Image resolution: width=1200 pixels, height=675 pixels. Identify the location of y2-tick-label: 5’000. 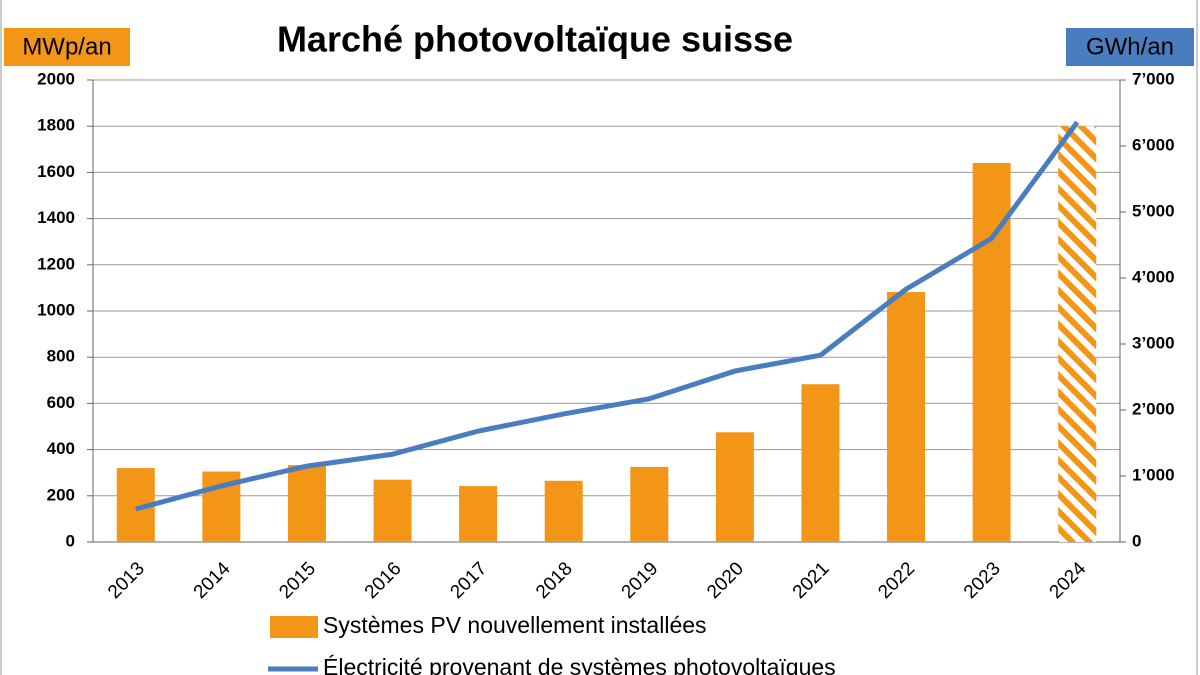
(1153, 210).